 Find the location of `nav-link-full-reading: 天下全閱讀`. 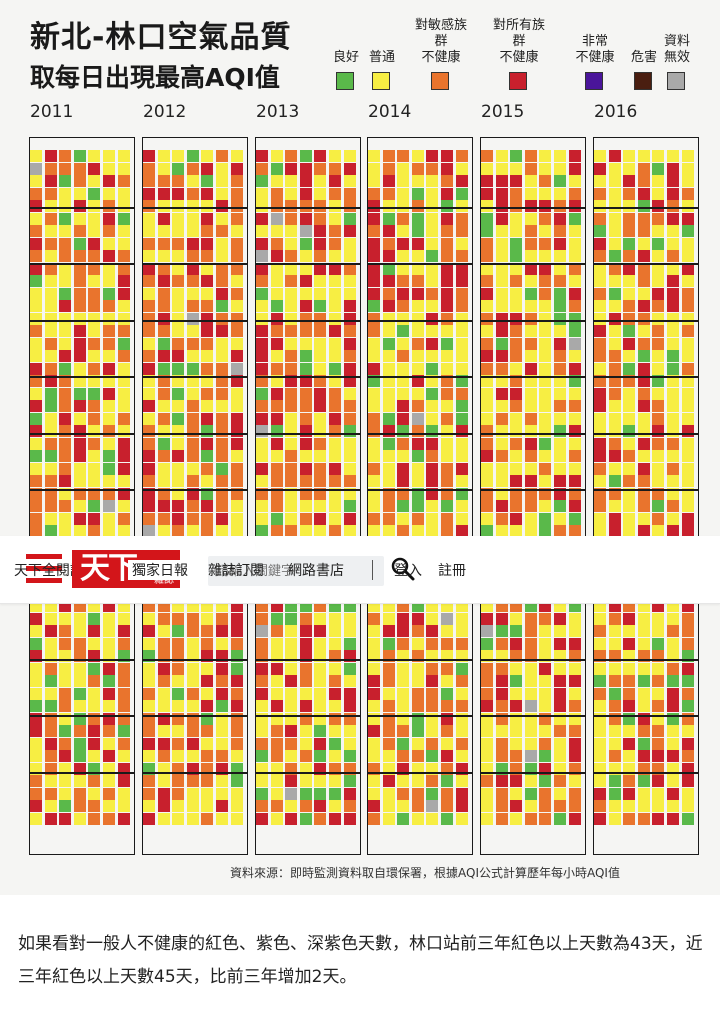

nav-link-full-reading: 天下全閱讀 is located at coordinates (49, 571).